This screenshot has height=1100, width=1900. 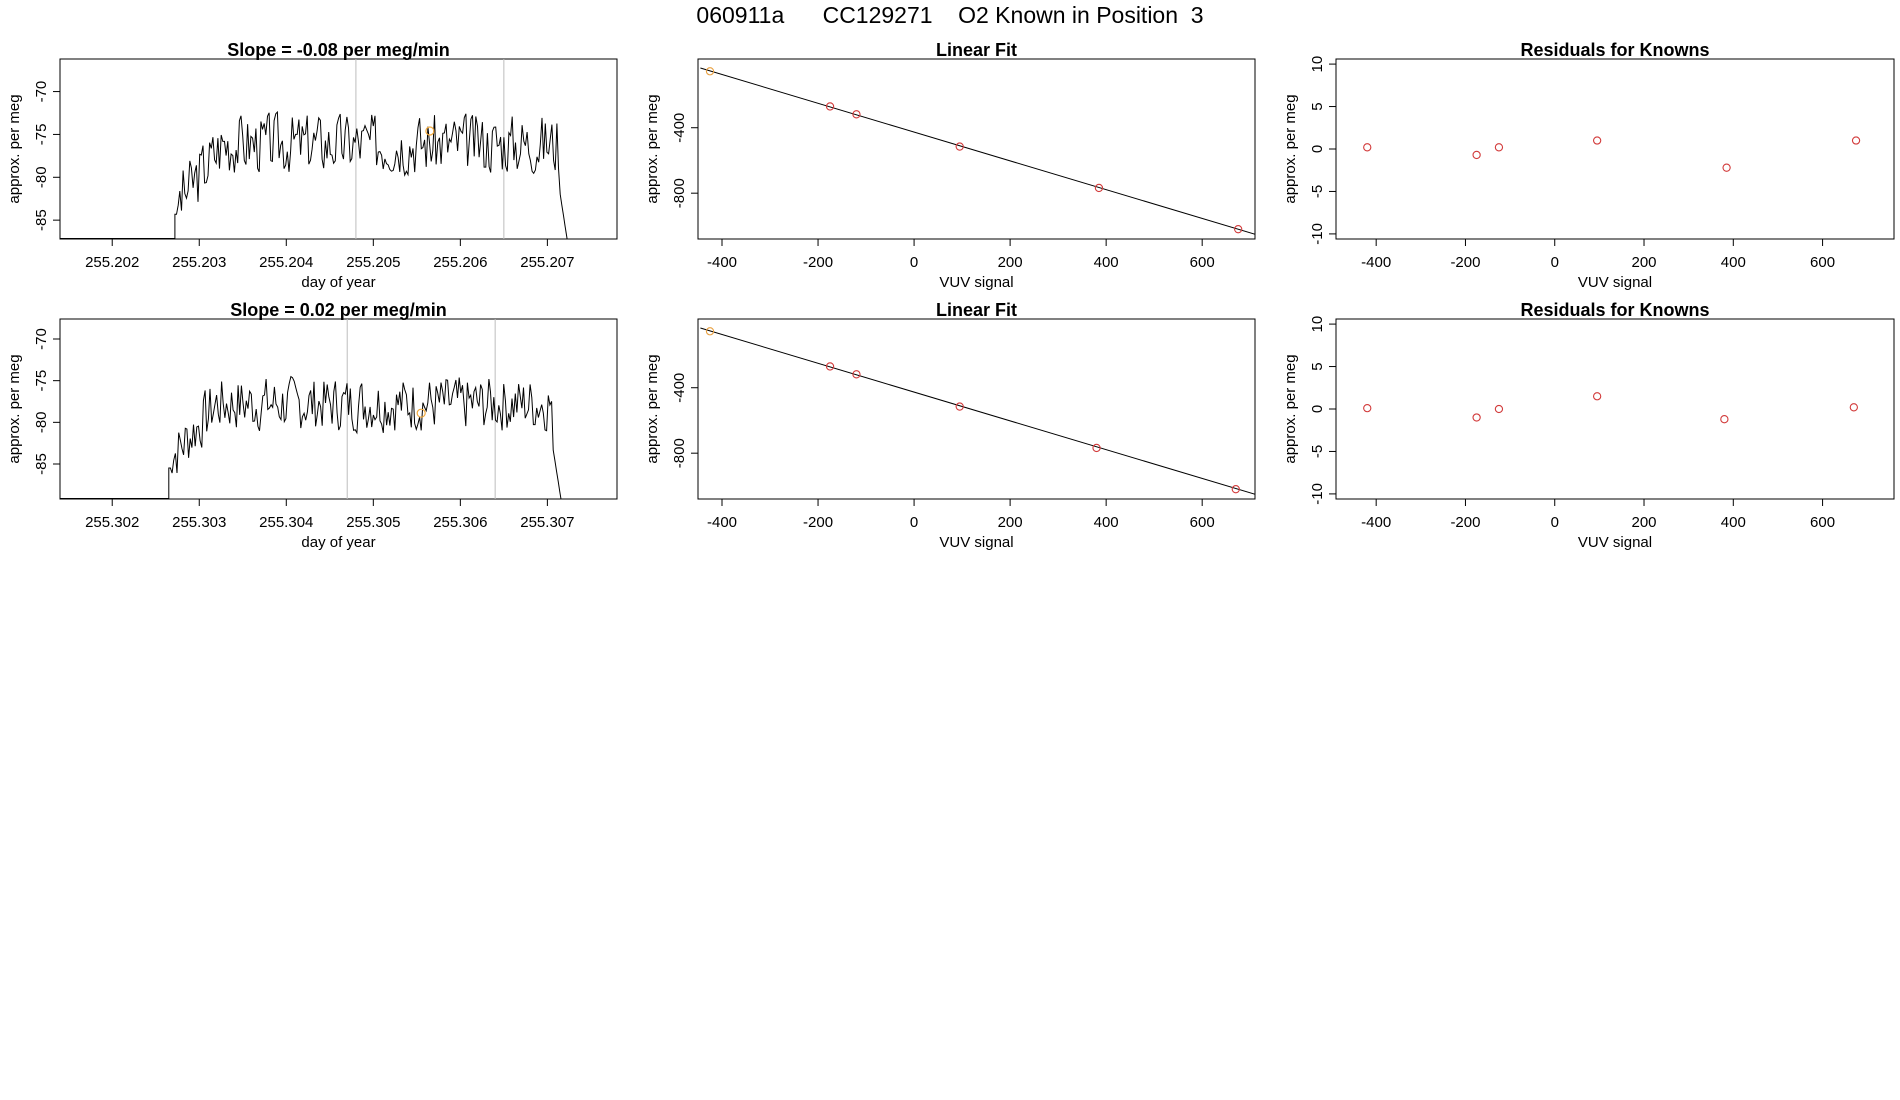 I want to click on x-tick-label: 255.203, so click(x=199, y=262).